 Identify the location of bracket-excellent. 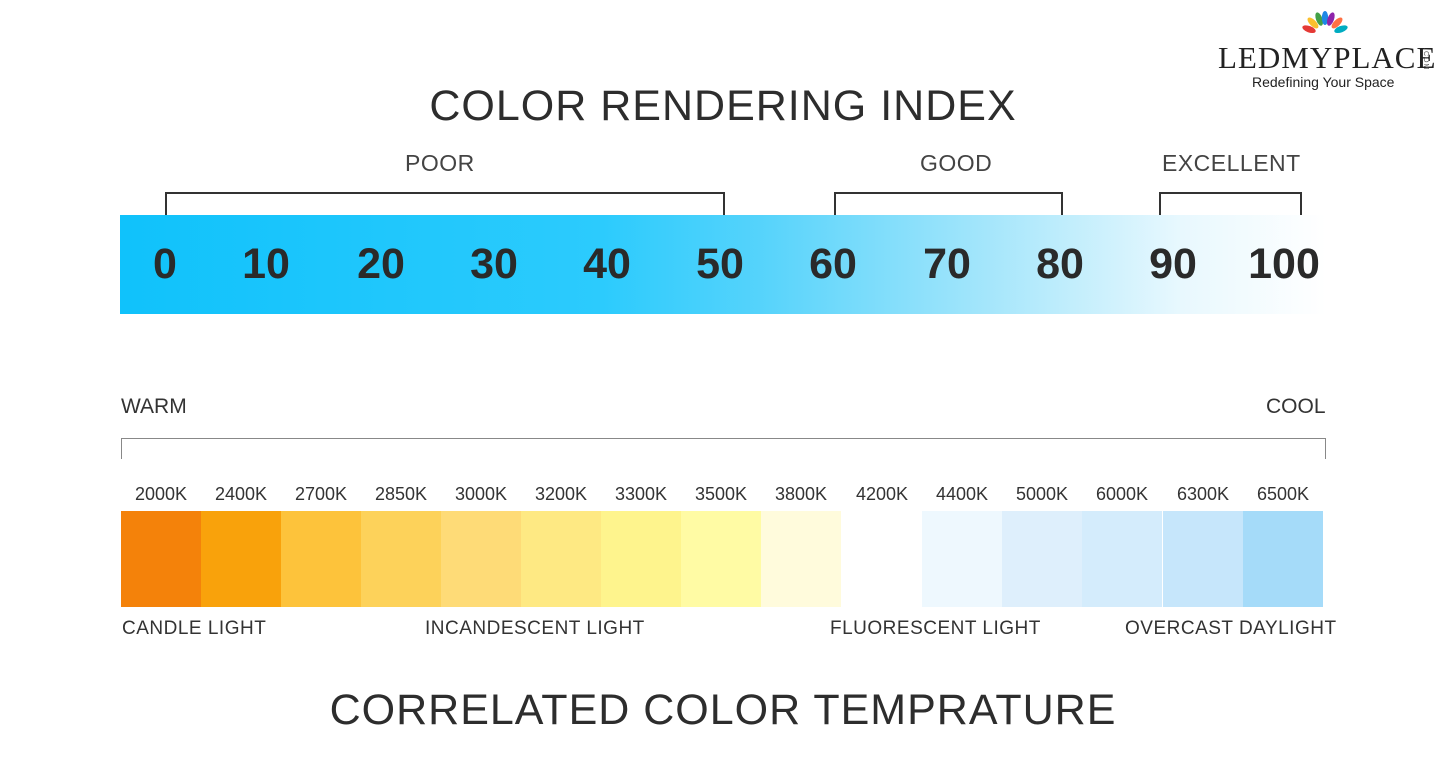
(1230, 204).